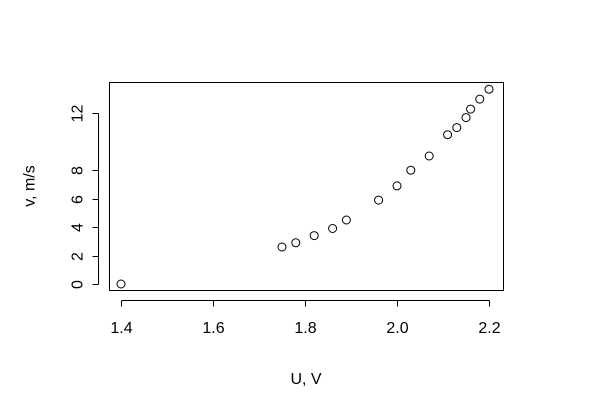  I want to click on x-tick-label: 2.0, so click(397, 328).